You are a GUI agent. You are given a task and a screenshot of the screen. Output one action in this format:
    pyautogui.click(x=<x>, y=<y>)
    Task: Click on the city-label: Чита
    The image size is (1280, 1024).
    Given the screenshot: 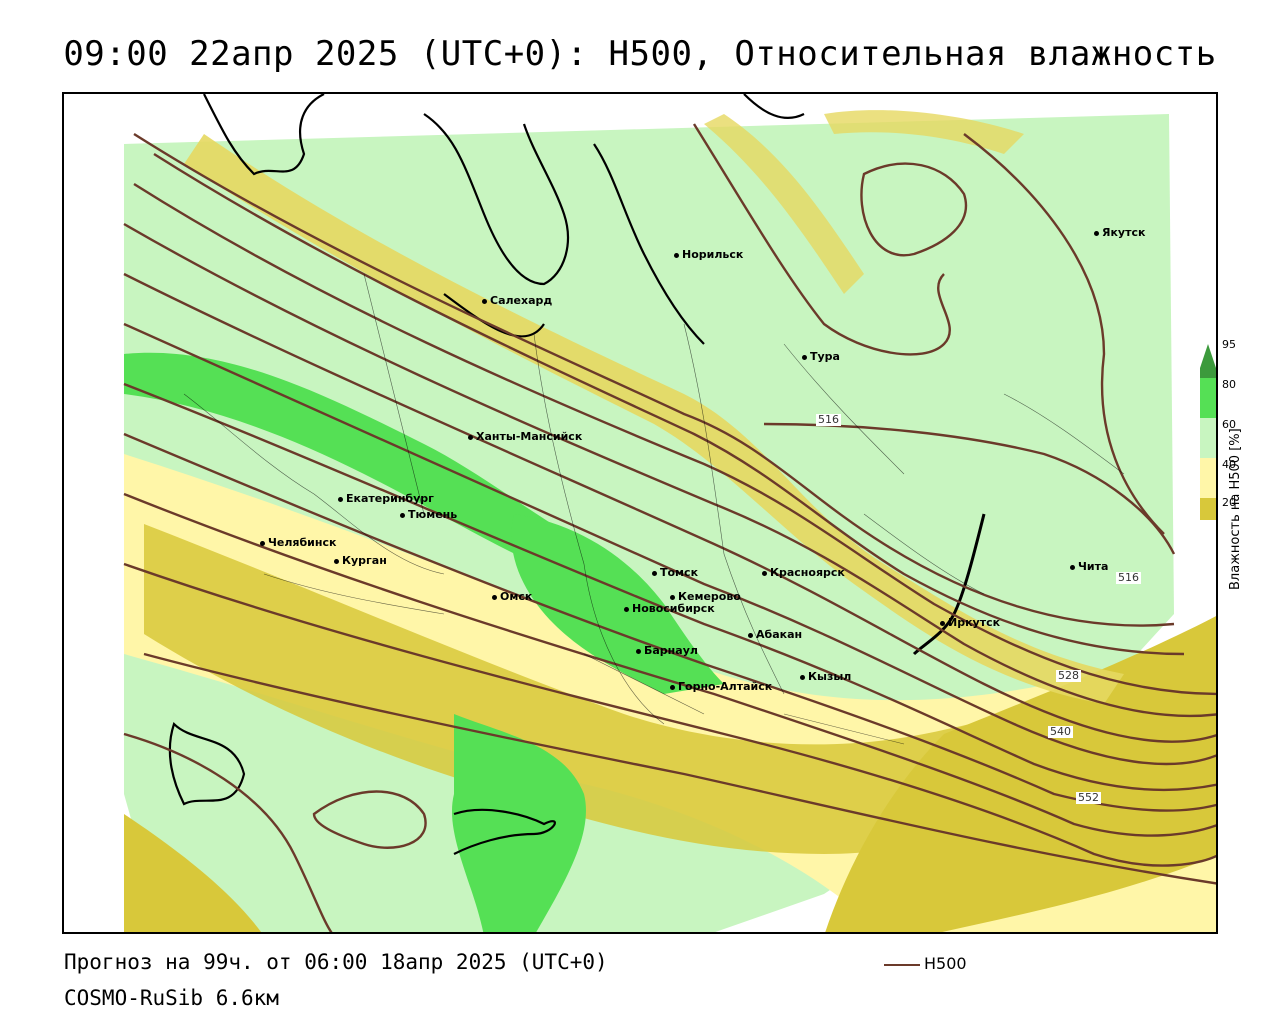 What is the action you would take?
    pyautogui.click(x=1093, y=566)
    